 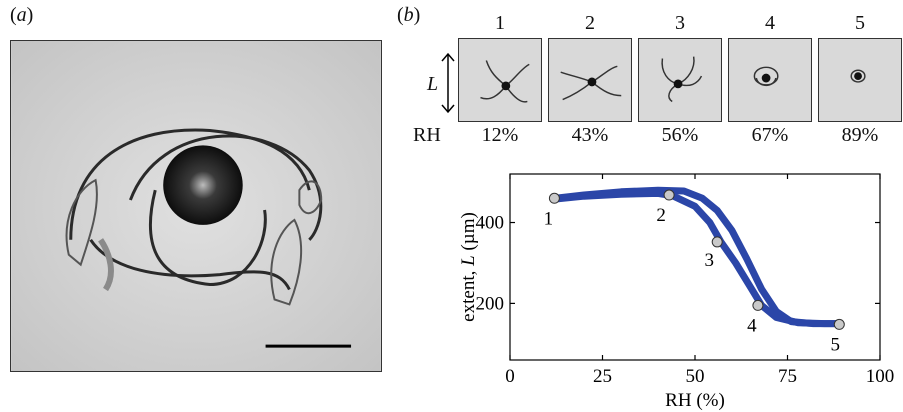 I want to click on data-point-label-4: 4, so click(x=752, y=325).